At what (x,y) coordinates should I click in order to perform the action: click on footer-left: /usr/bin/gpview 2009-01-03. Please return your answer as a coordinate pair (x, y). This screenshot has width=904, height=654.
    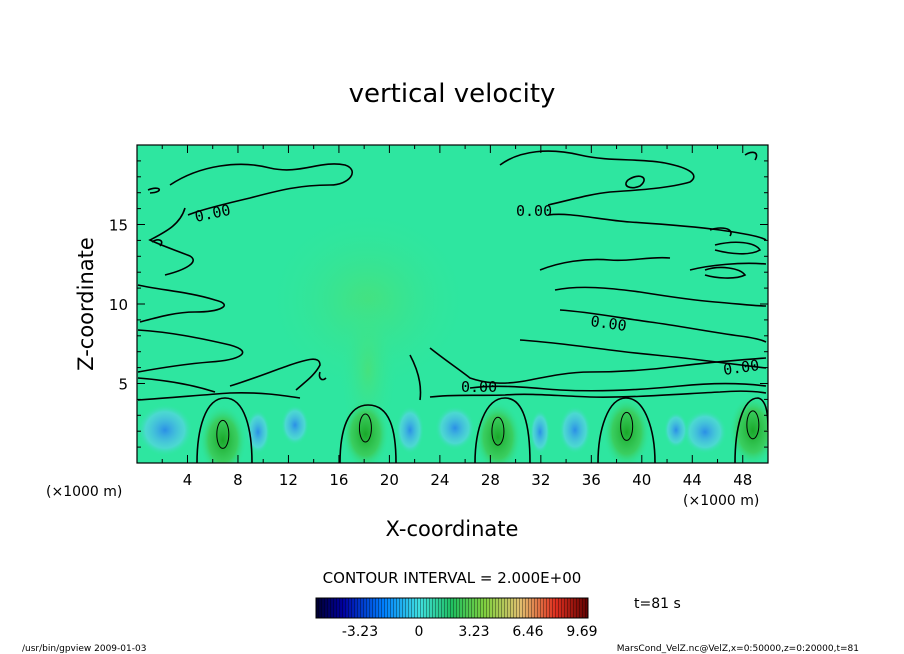
    Looking at the image, I should click on (84, 649).